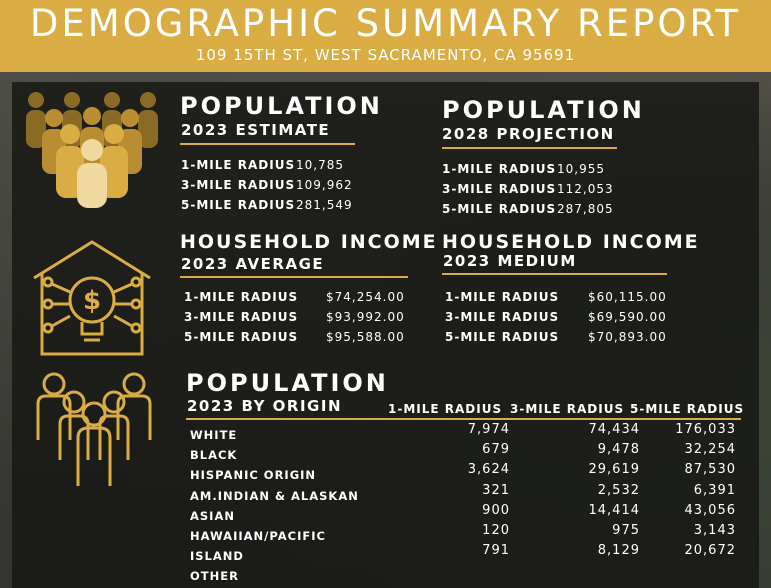 The width and height of the screenshot is (771, 588). Describe the element at coordinates (687, 409) in the screenshot. I see `origin-col-3: 5-MILE RADIUS` at that location.